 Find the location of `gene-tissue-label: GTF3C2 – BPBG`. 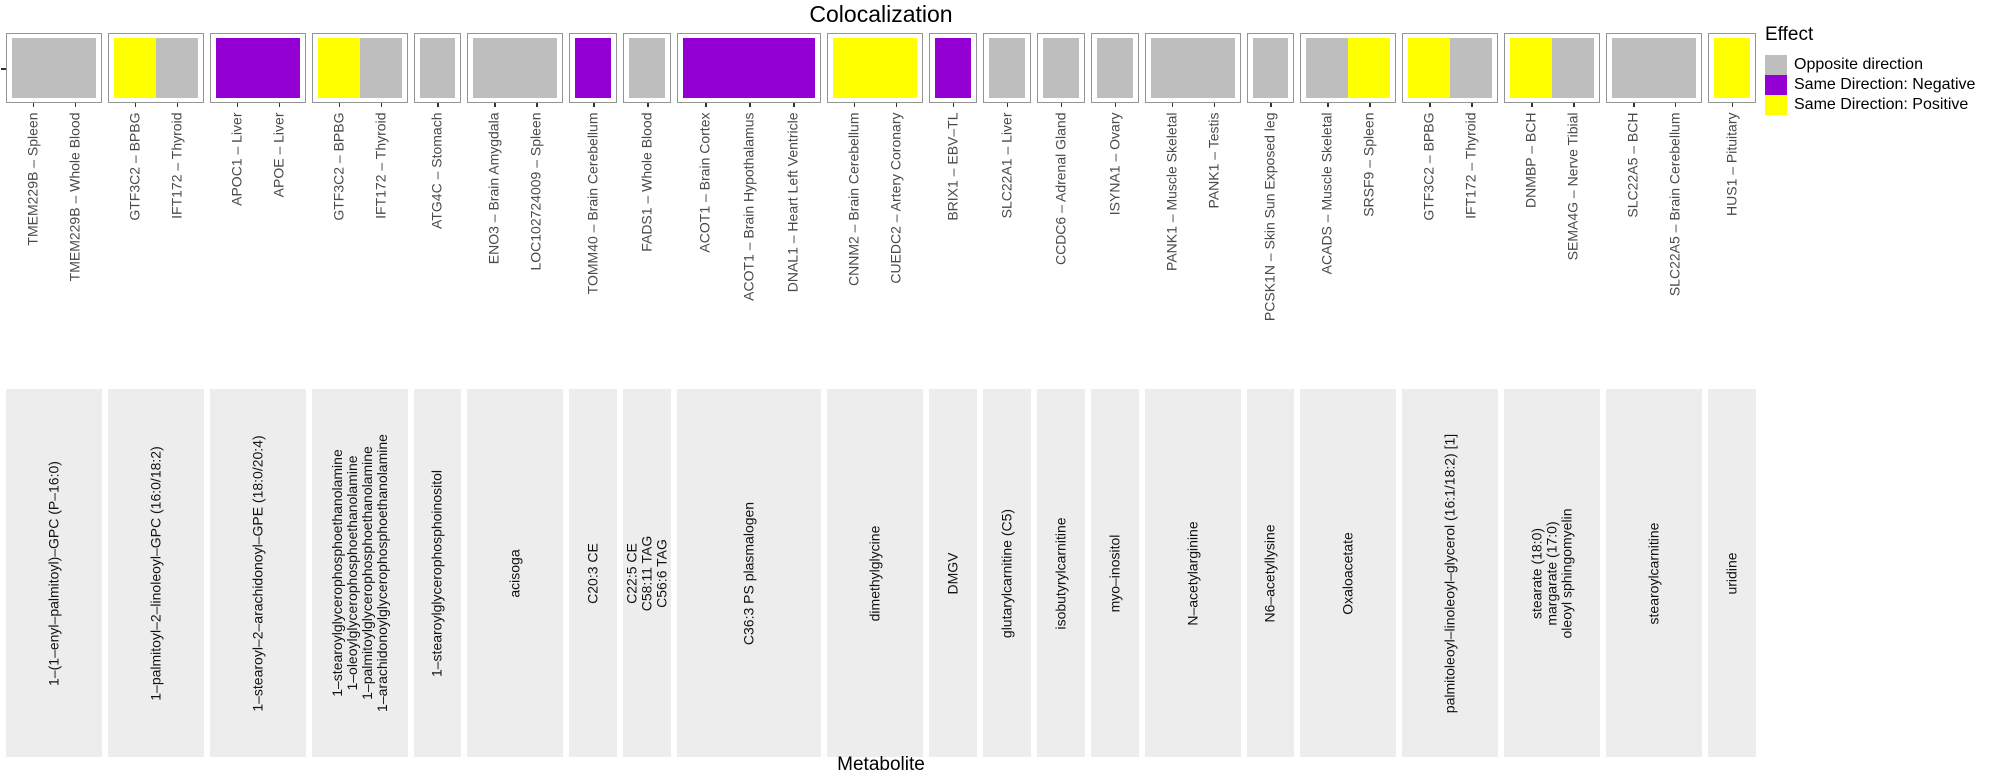

gene-tissue-label: GTF3C2 – BPBG is located at coordinates (1428, 166).